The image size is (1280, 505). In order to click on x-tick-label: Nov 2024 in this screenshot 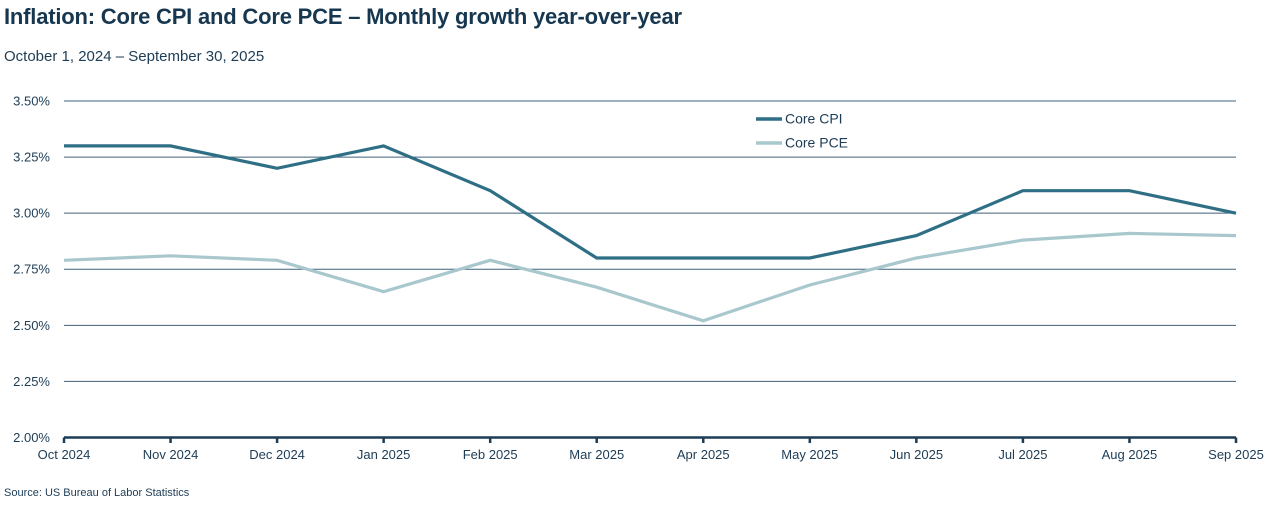, I will do `click(171, 454)`.